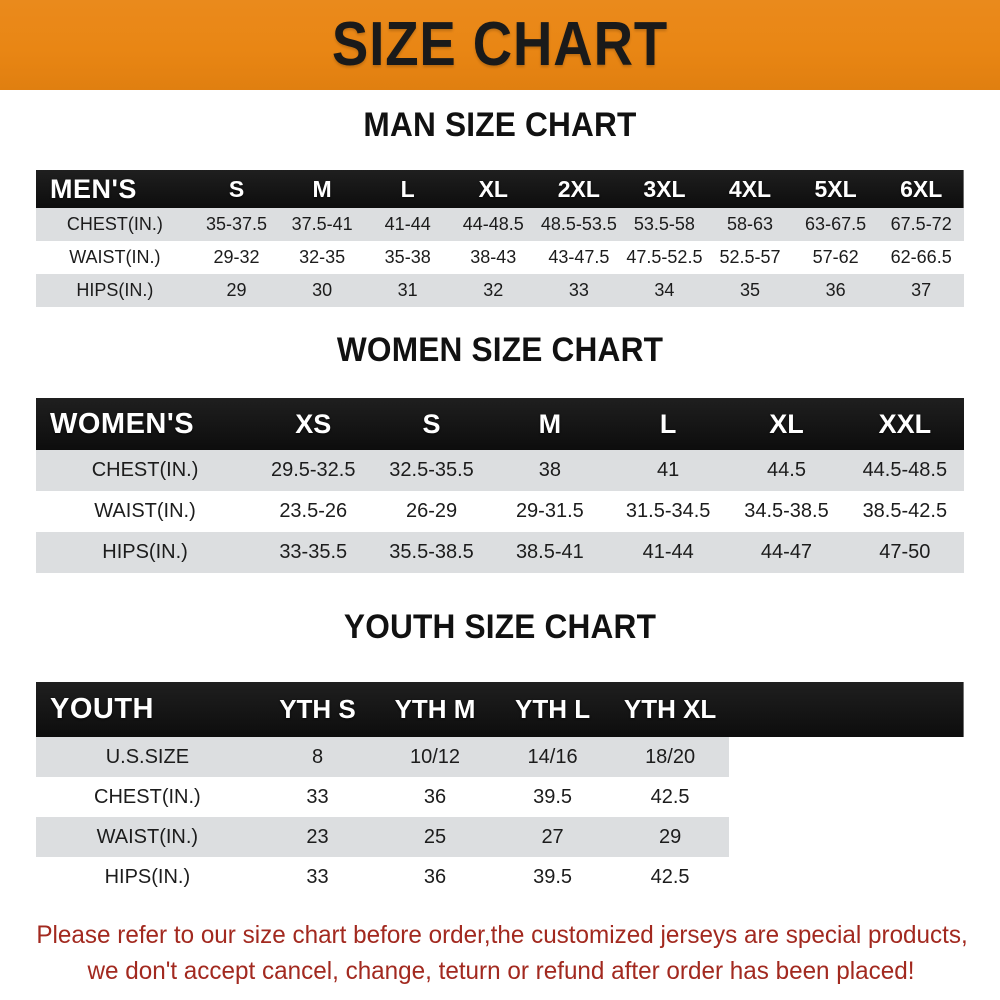 This screenshot has height=1000, width=1000. What do you see at coordinates (431, 423) in the screenshot?
I see `women-column-header: S` at bounding box center [431, 423].